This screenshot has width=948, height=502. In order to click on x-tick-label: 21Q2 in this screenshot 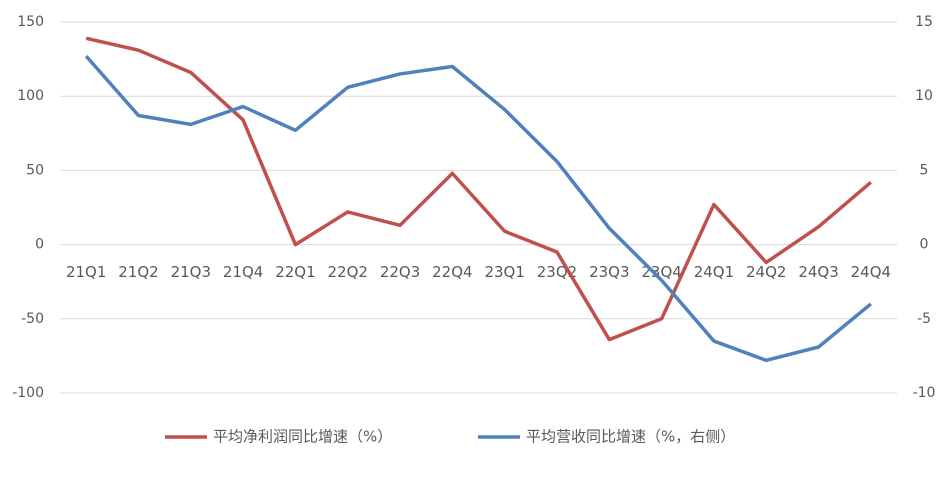, I will do `click(138, 272)`.